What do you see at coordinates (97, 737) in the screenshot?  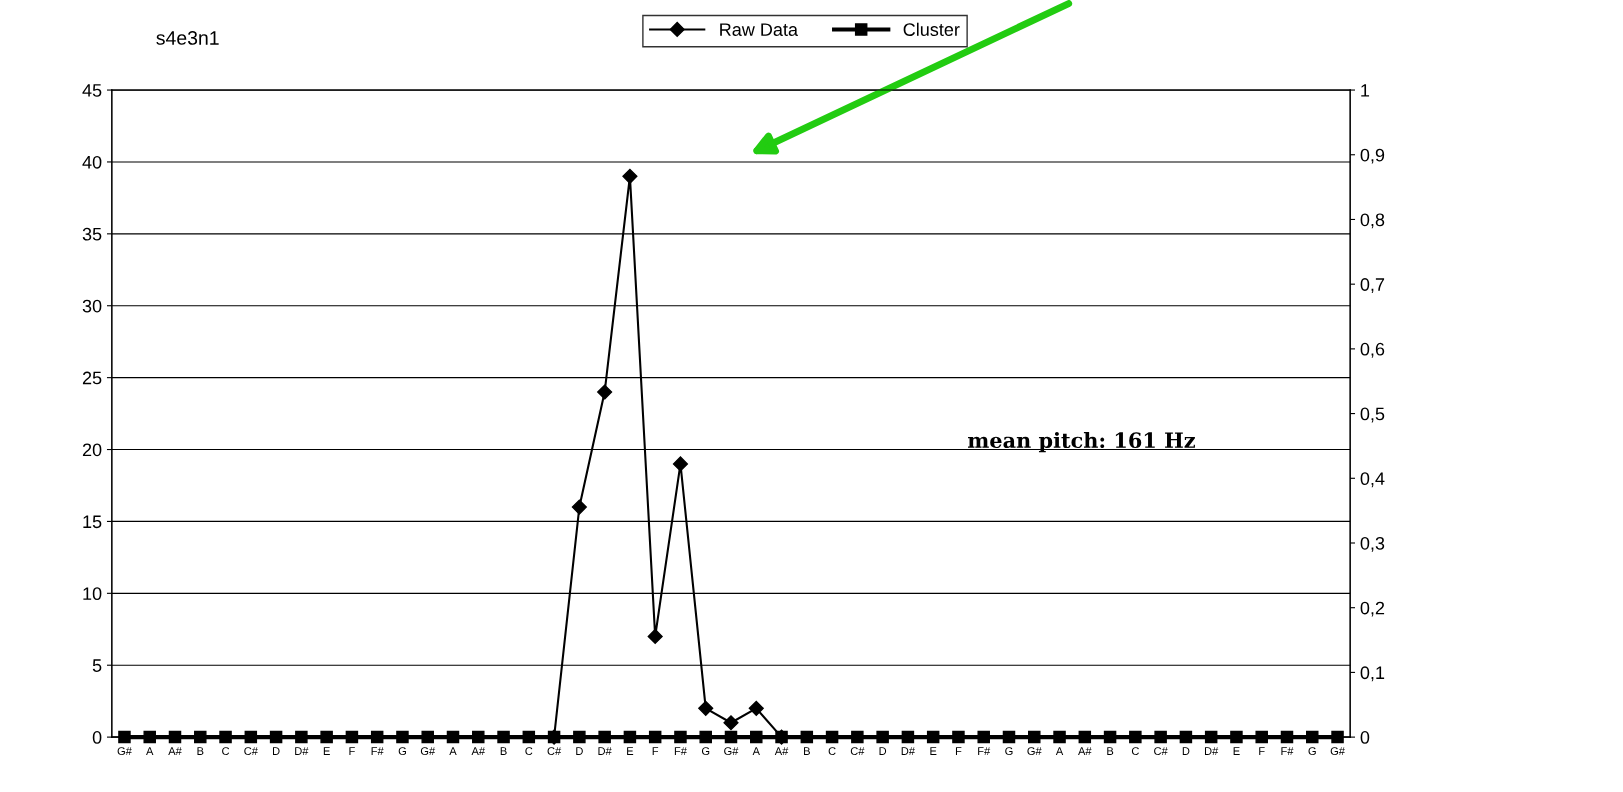 I see `y-tick-label: 0` at bounding box center [97, 737].